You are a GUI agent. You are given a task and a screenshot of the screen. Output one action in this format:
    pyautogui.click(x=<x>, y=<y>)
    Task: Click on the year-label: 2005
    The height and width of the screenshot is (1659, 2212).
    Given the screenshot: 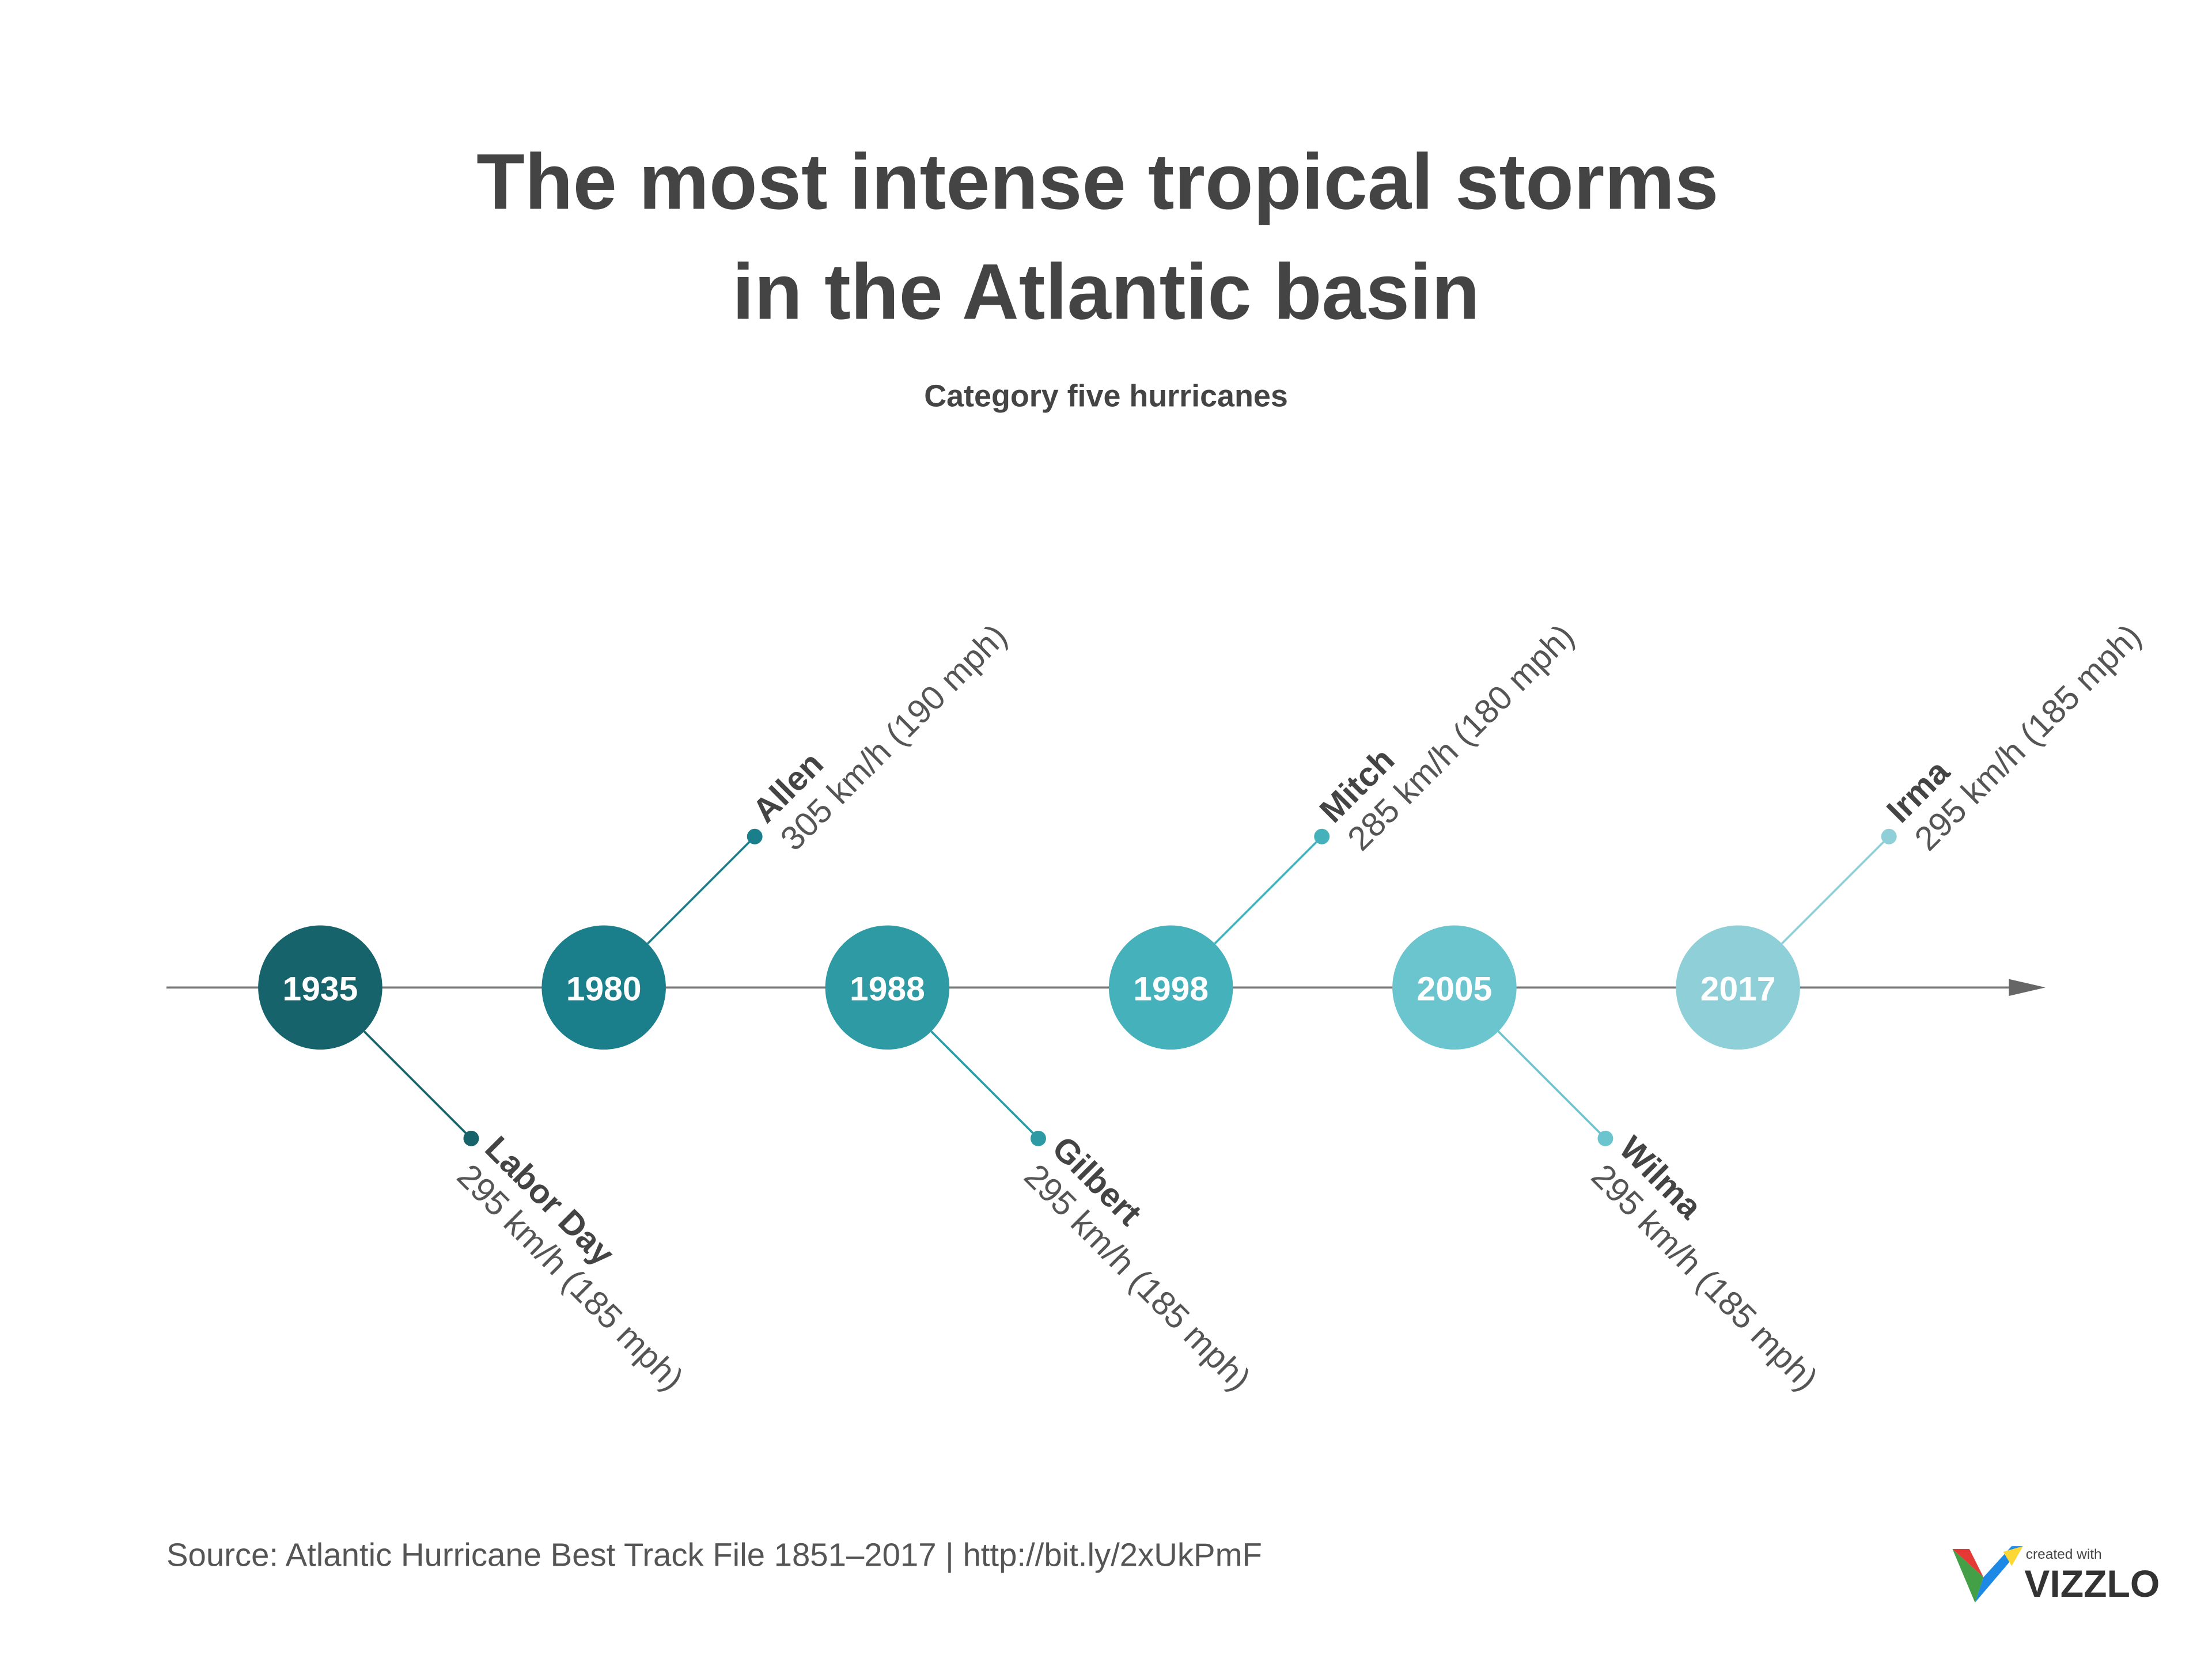 What is the action you would take?
    pyautogui.click(x=1455, y=988)
    